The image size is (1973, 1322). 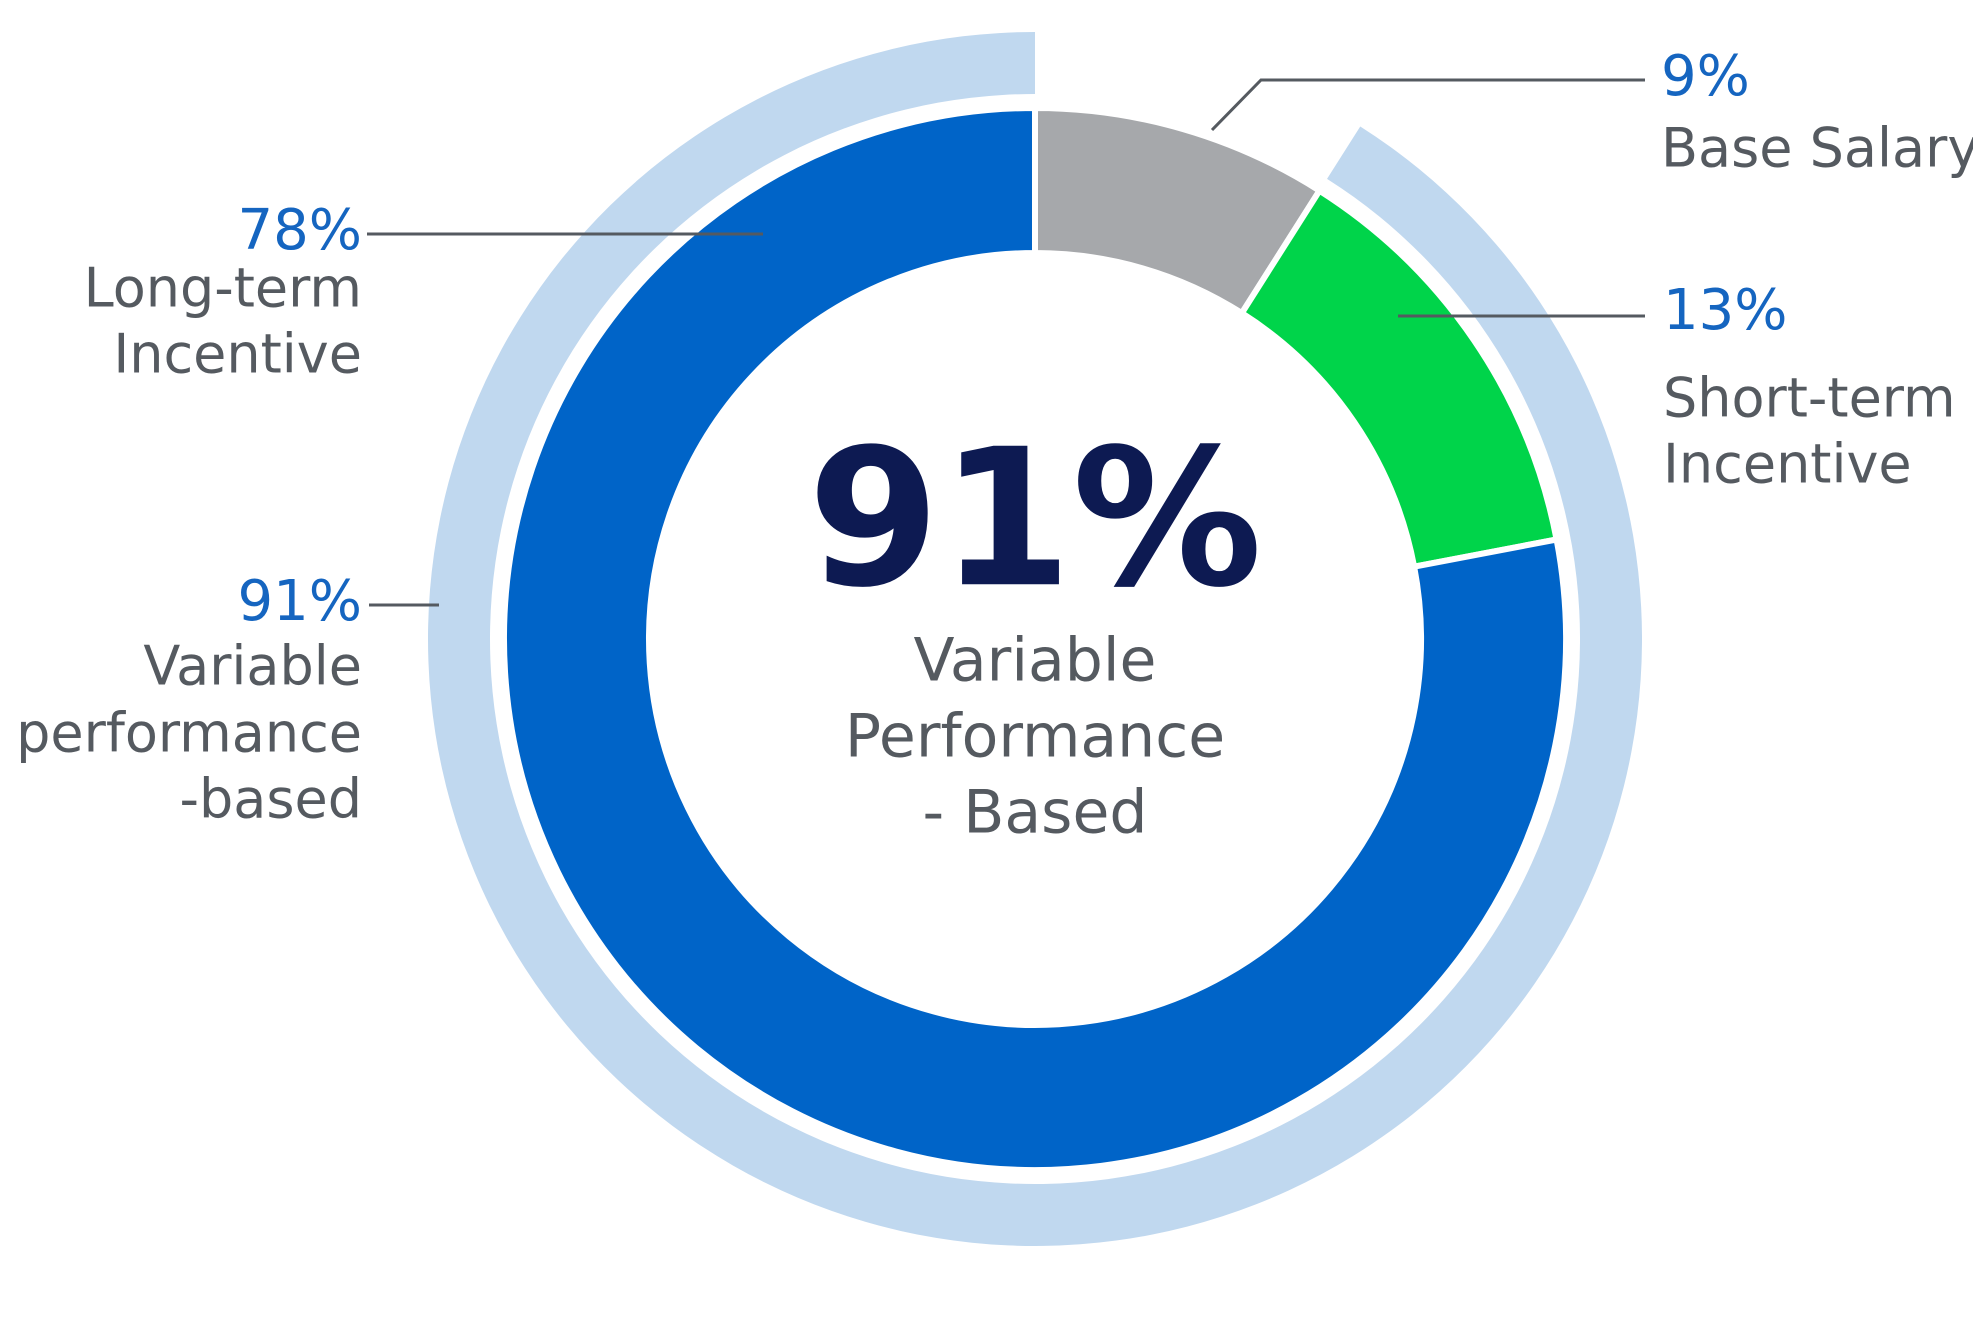 I want to click on center-value: 91%, so click(x=1035, y=518).